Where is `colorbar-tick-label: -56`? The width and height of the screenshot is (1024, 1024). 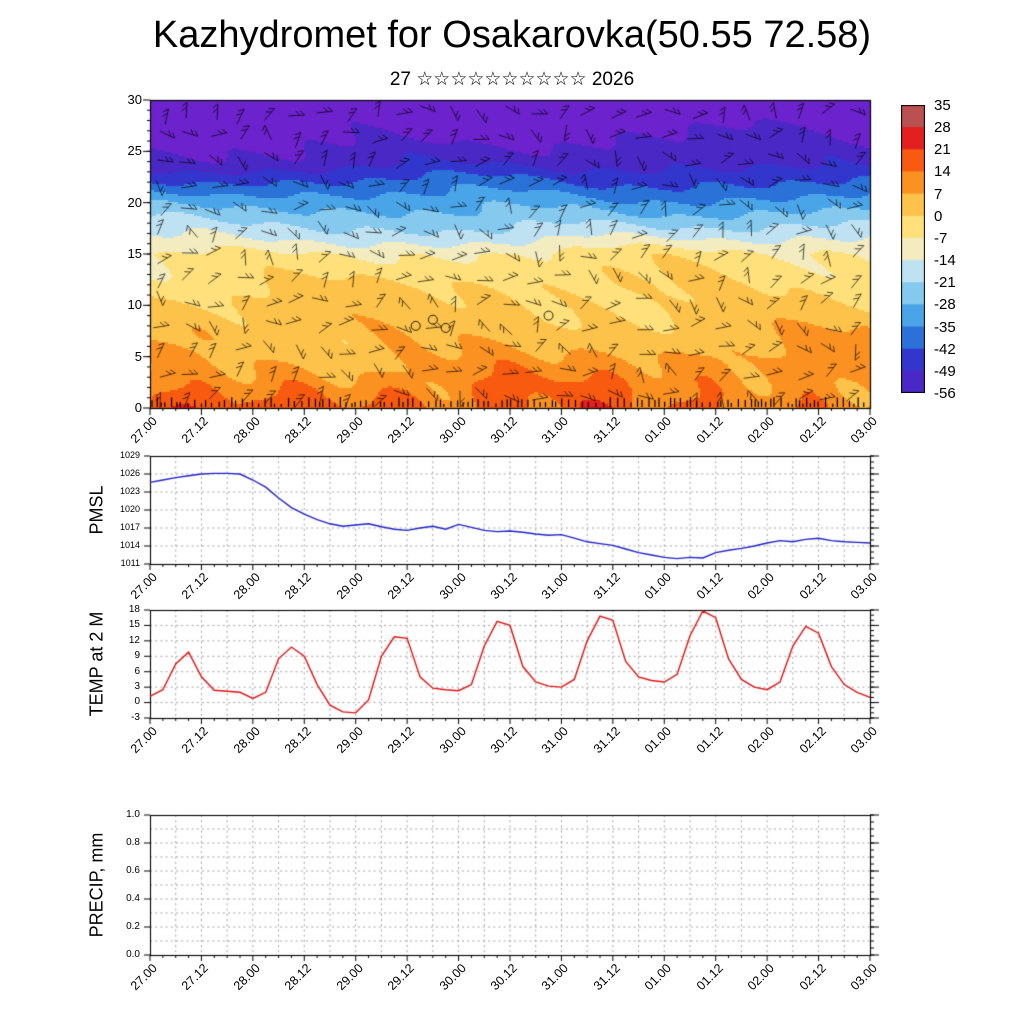 colorbar-tick-label: -56 is located at coordinates (945, 393).